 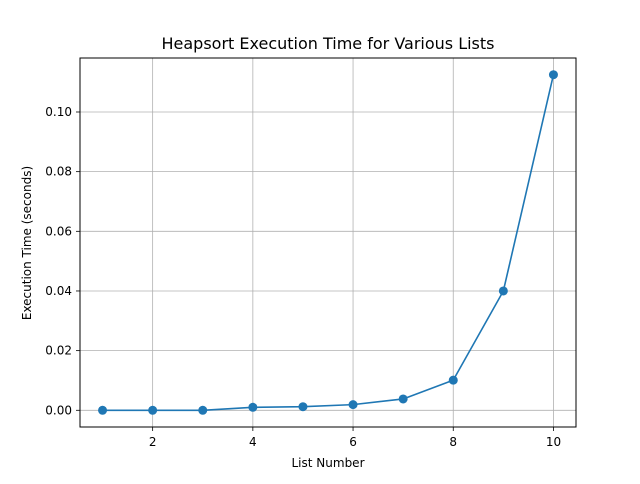 What do you see at coordinates (553, 442) in the screenshot?
I see `x-tick-label: 10` at bounding box center [553, 442].